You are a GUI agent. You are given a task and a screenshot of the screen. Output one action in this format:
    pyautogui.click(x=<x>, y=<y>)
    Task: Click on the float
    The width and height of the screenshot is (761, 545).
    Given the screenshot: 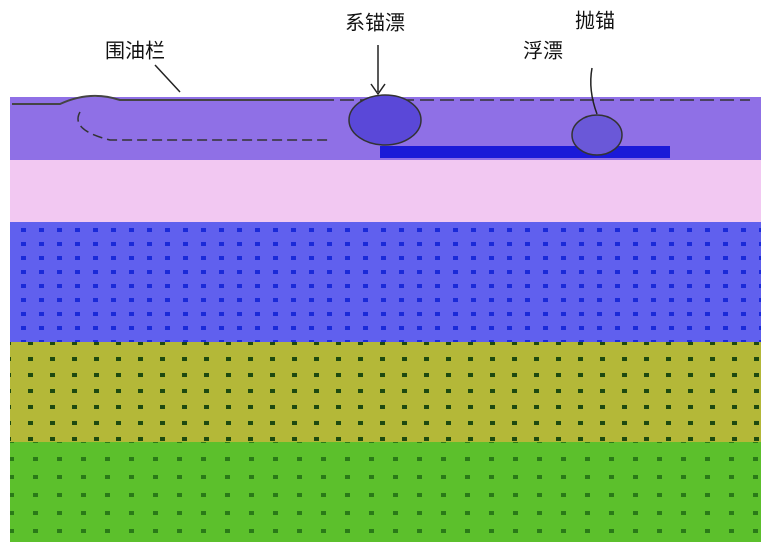 What is the action you would take?
    pyautogui.click(x=597, y=135)
    